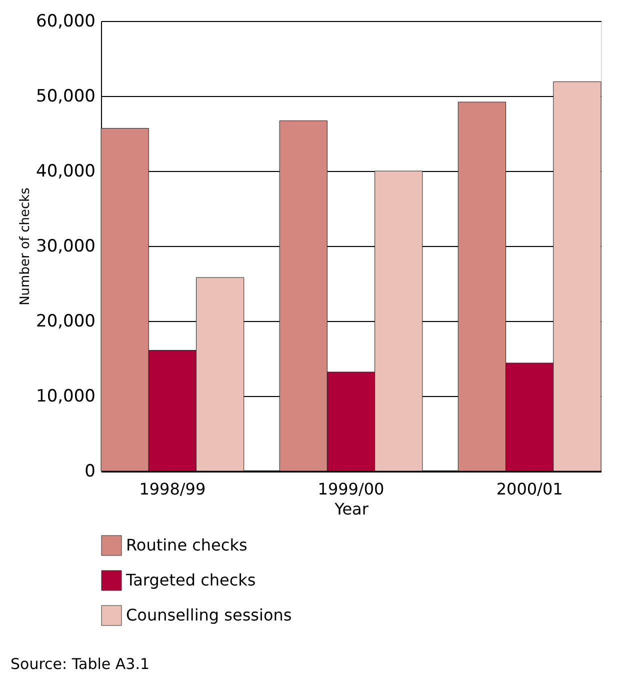 This screenshot has height=682, width=625. What do you see at coordinates (66, 22) in the screenshot?
I see `y-tick-label: 60,000` at bounding box center [66, 22].